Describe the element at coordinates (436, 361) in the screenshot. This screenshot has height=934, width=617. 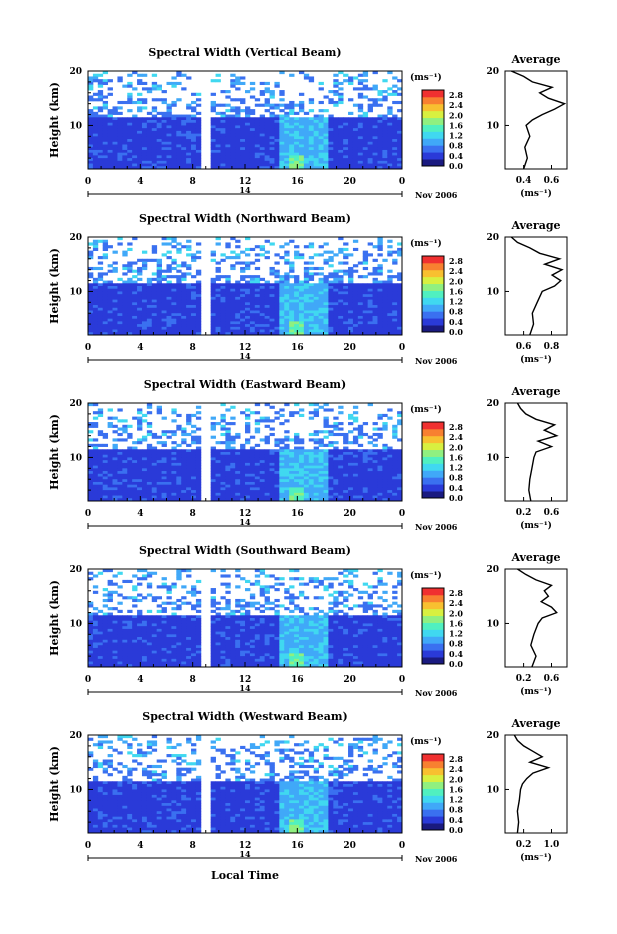
I see `date-label: Nov 2006` at that location.